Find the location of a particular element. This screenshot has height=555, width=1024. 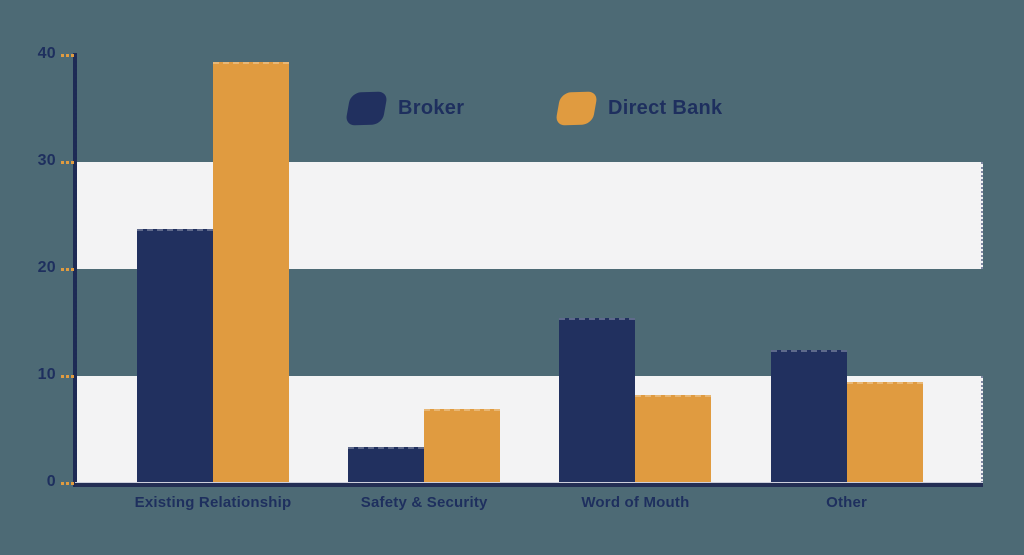

bar-direct-bank-safety-security is located at coordinates (462, 446).